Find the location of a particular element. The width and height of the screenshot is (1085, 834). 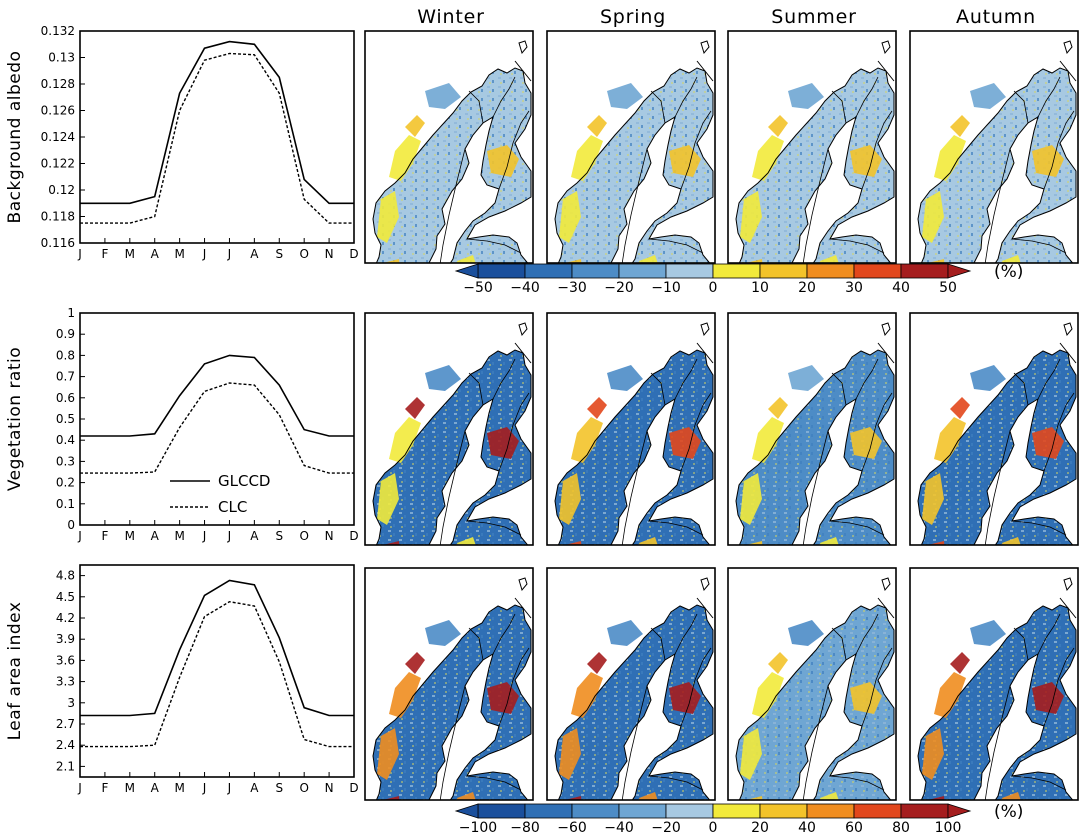

plot-frame is located at coordinates (217, 137).